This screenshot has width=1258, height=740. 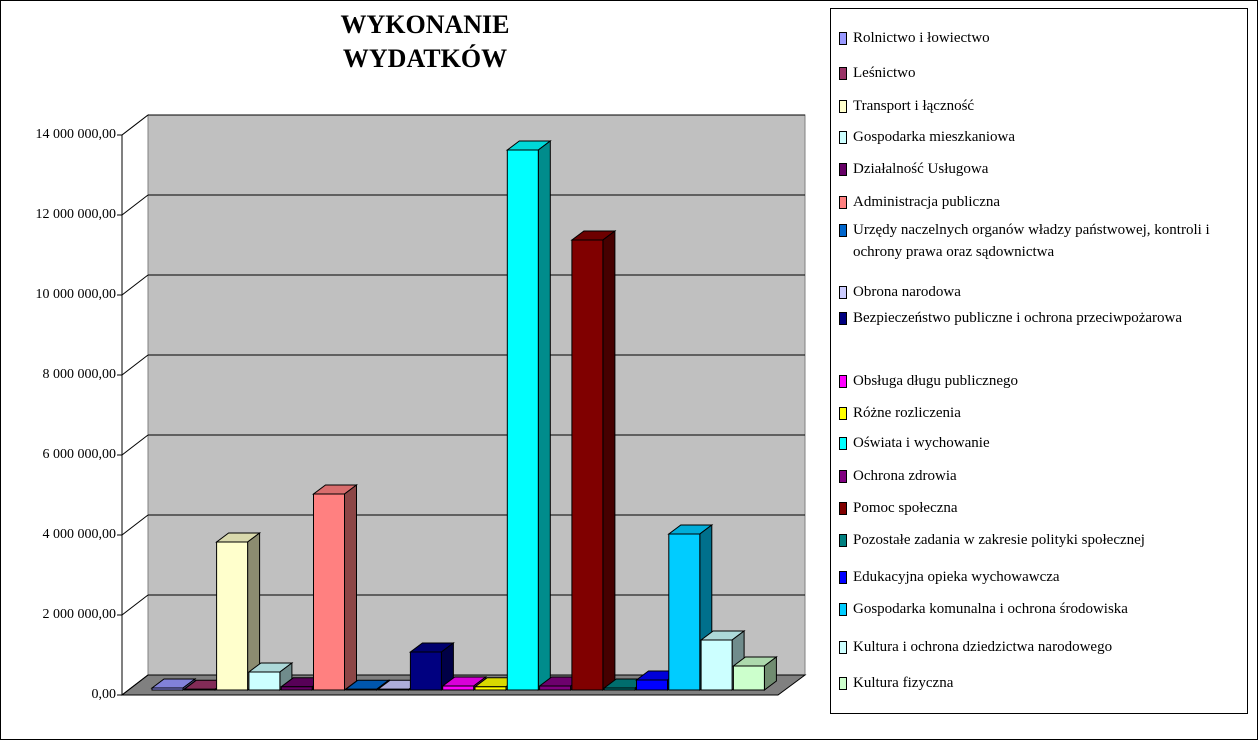 What do you see at coordinates (1043, 137) in the screenshot?
I see `legend-item: Gospodarka mieszkaniowa` at bounding box center [1043, 137].